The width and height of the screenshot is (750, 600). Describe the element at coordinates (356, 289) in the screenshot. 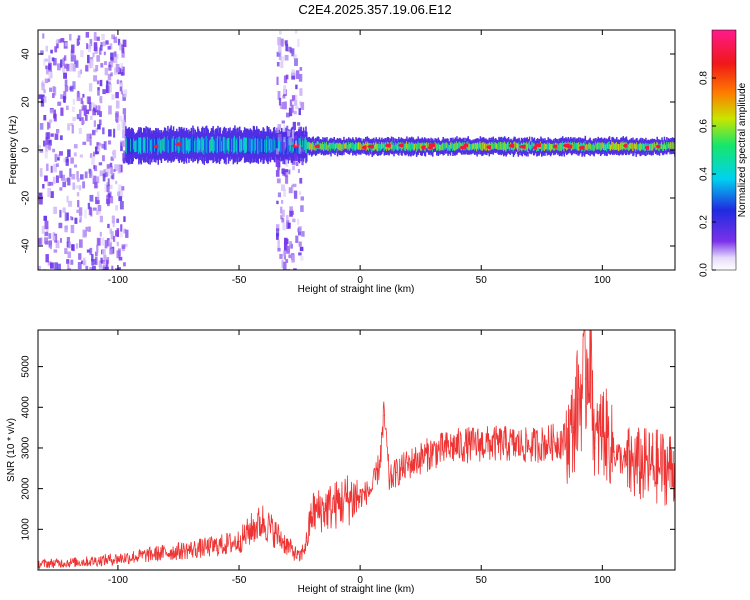

I see `spectrogram-x-label: Height of straight line (km)` at that location.